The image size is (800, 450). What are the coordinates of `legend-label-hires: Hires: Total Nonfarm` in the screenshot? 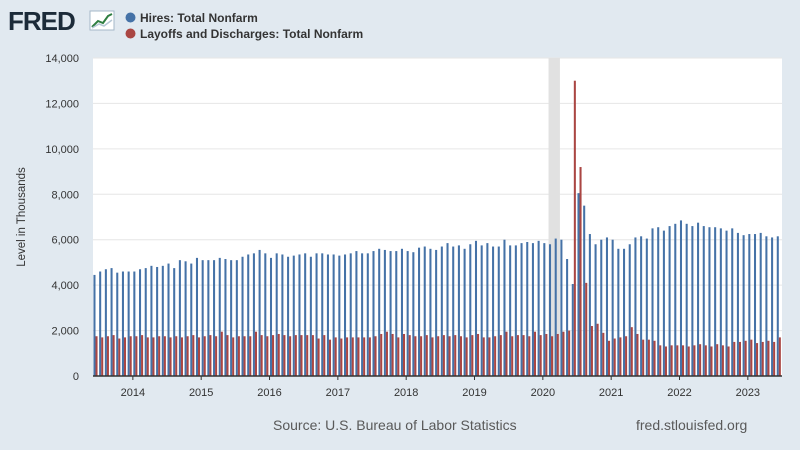 It's located at (199, 18).